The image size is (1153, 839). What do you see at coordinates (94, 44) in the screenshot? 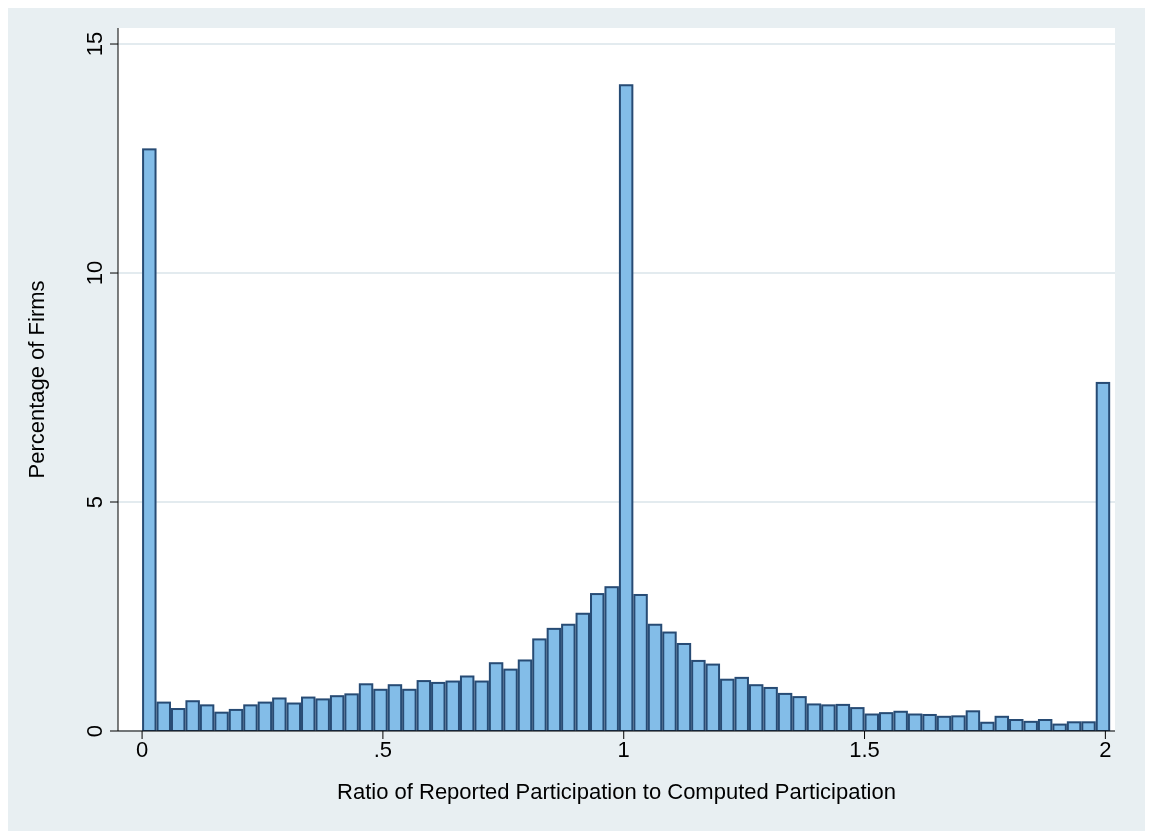
I see `y-tick-label: 15` at bounding box center [94, 44].